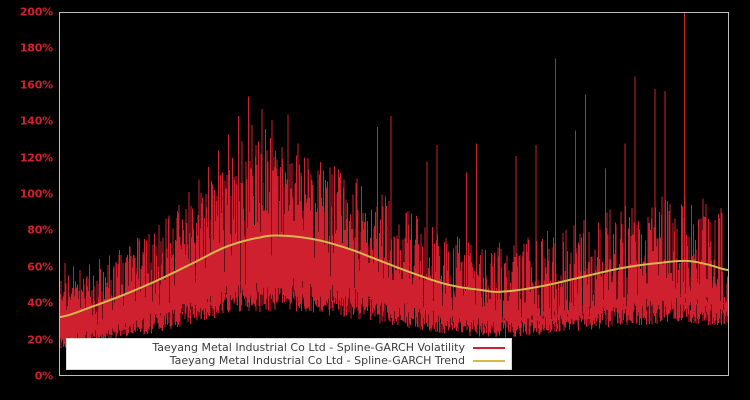 Image resolution: width=750 pixels, height=400 pixels. I want to click on y-tick-label: 140%, so click(36, 121).